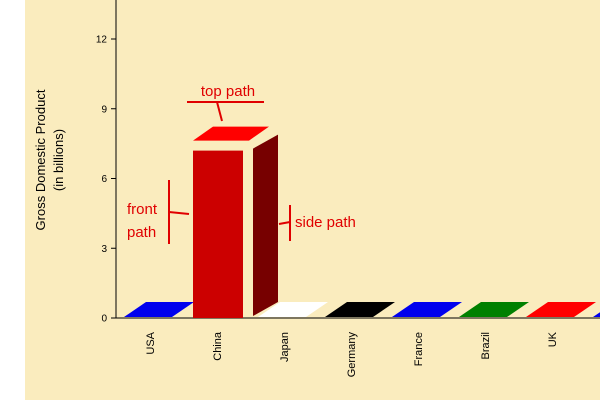 The image size is (600, 405). Describe the element at coordinates (285, 347) in the screenshot. I see `x-tick-label-japan: Japan` at that location.